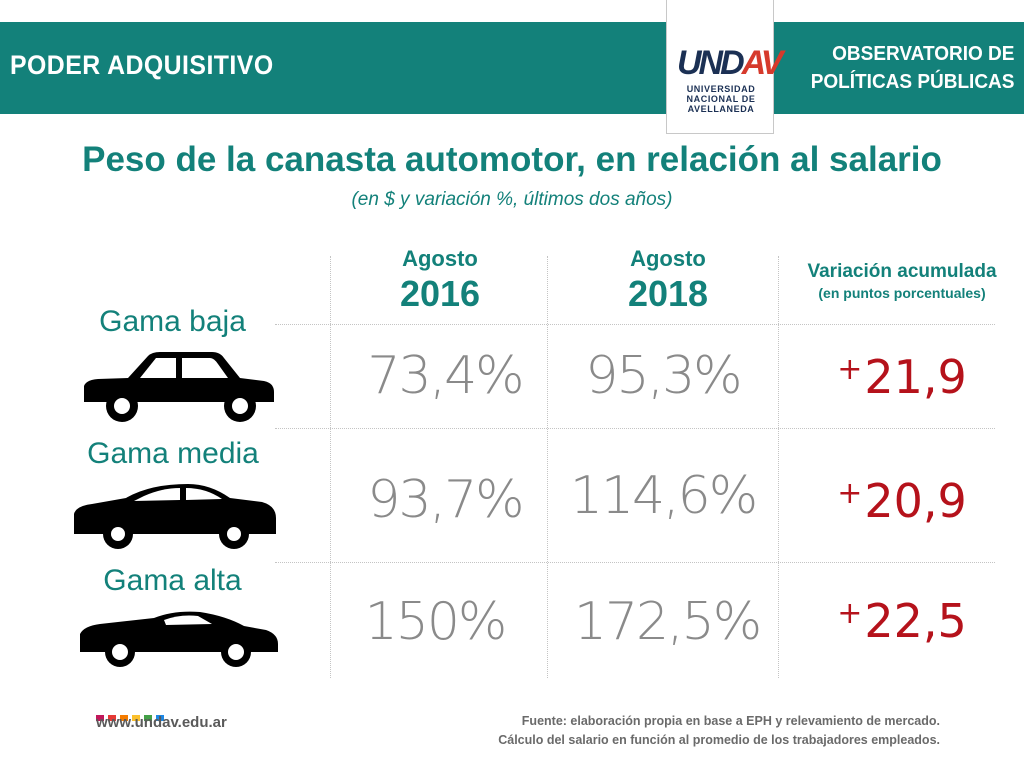  Describe the element at coordinates (445, 376) in the screenshot. I see `value-gama-baja-2016: 73,4%` at that location.